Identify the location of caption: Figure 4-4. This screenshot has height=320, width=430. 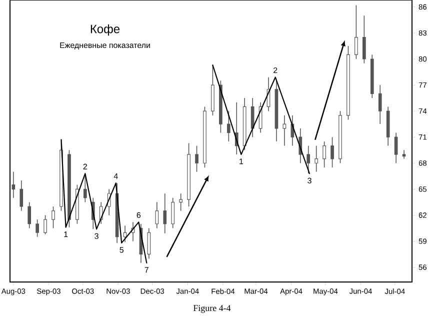
(212, 309).